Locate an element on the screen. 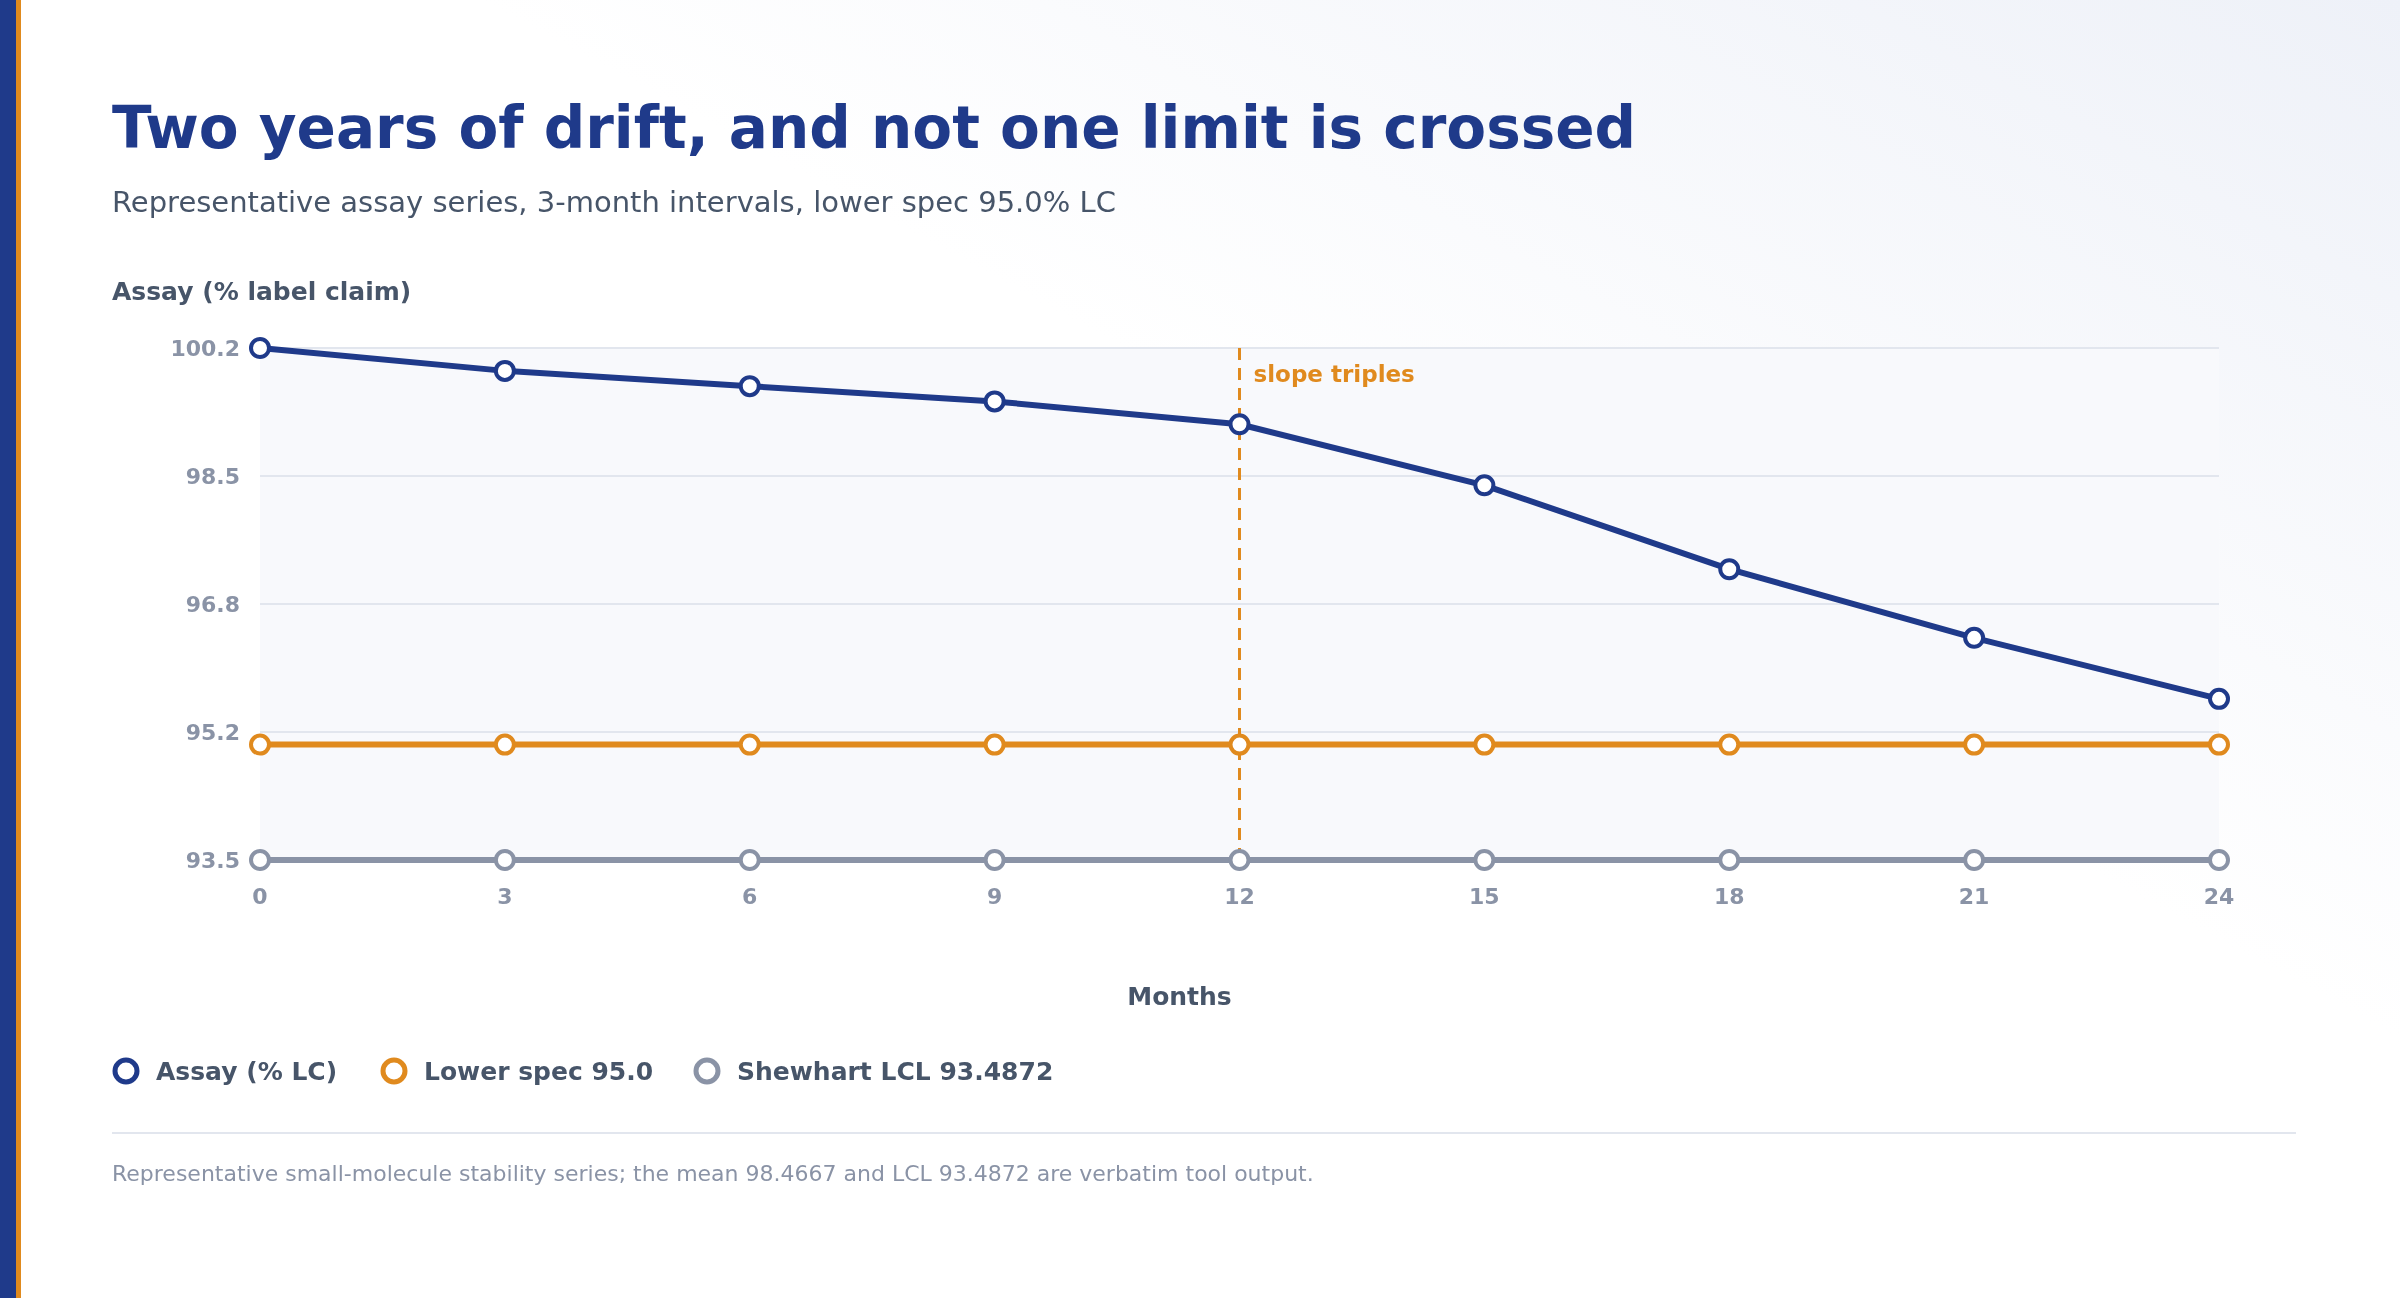 The height and width of the screenshot is (1298, 2400). x-axis-title: Months is located at coordinates (1179, 996).